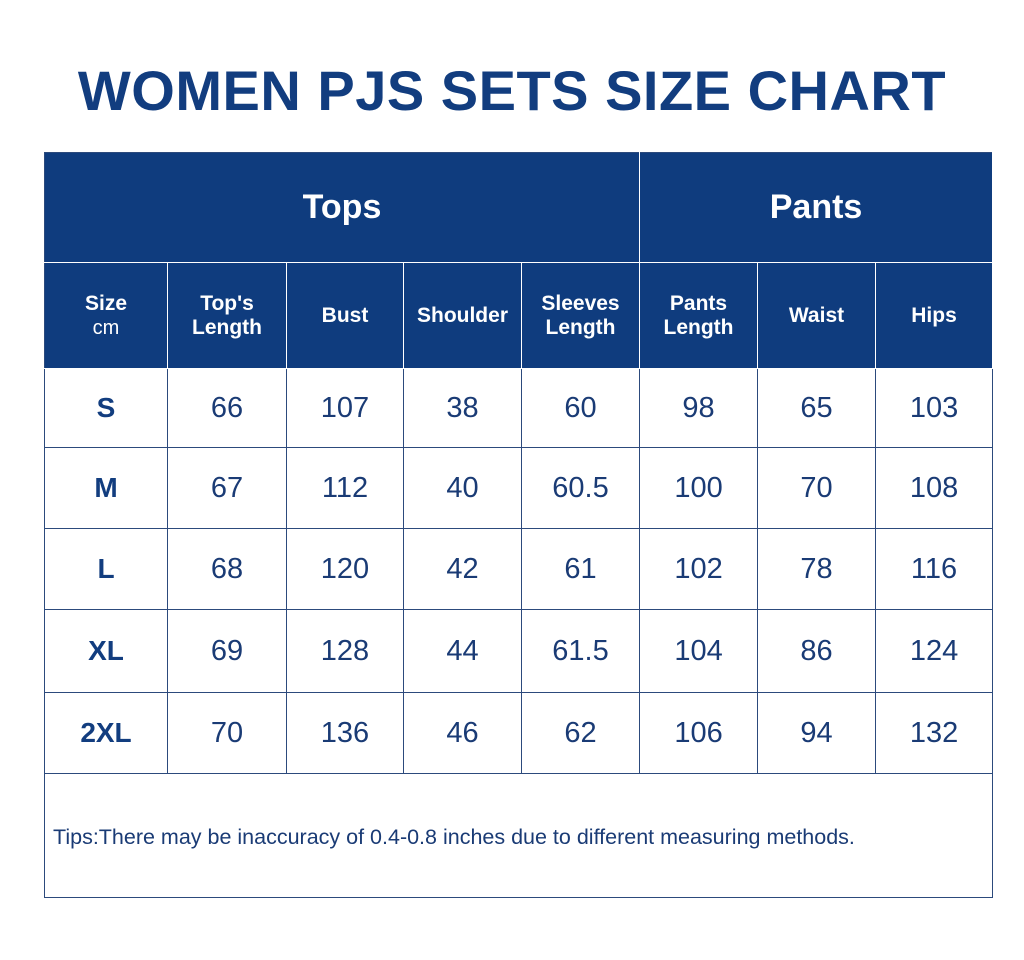 The height and width of the screenshot is (960, 1024). I want to click on measurement-cell: 103, so click(934, 408).